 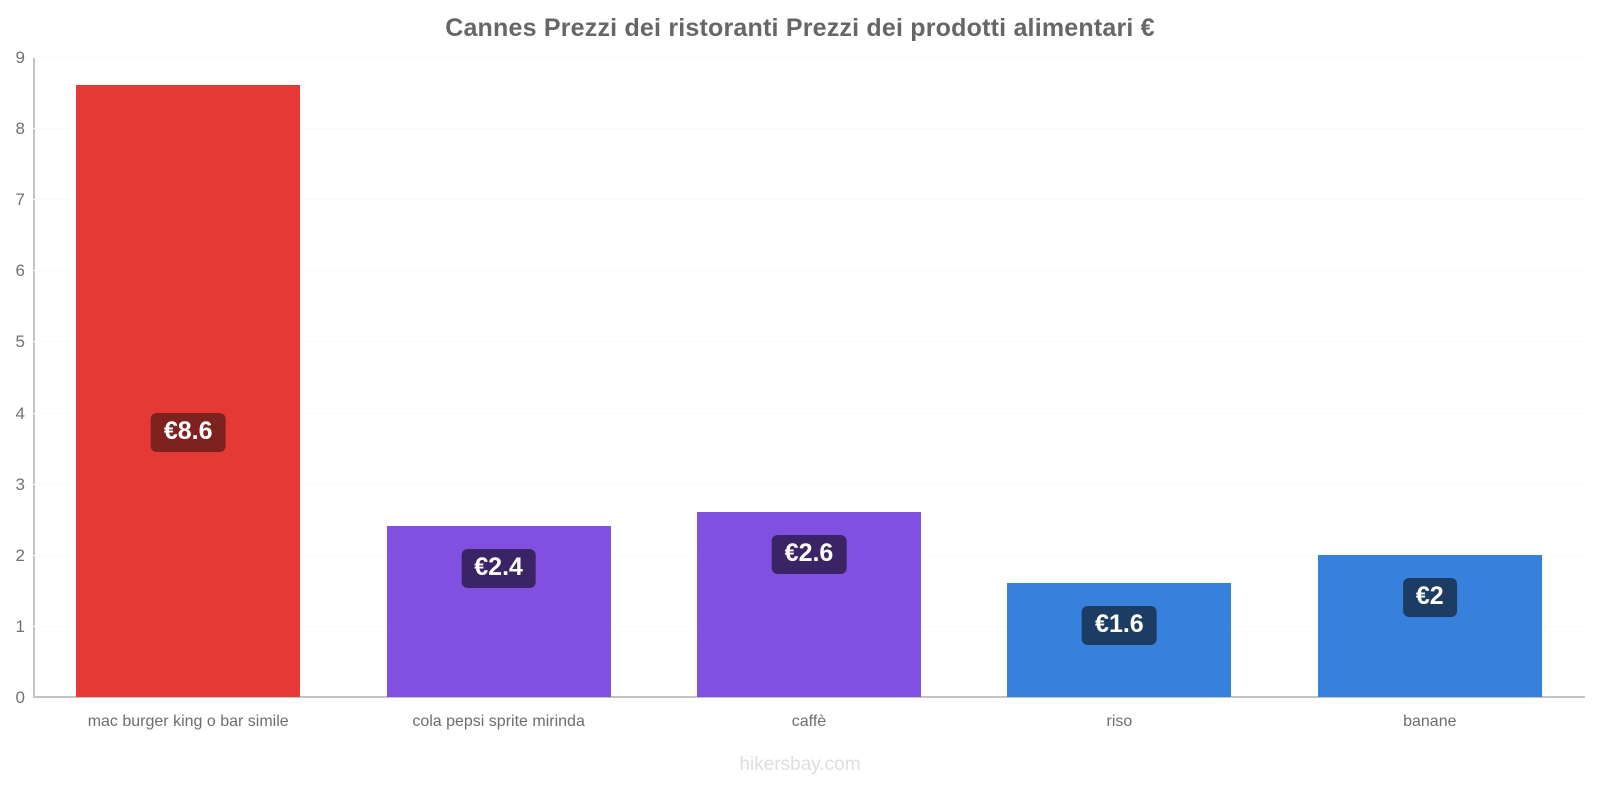 I want to click on y-axis-tick-label: 7, so click(x=20, y=200).